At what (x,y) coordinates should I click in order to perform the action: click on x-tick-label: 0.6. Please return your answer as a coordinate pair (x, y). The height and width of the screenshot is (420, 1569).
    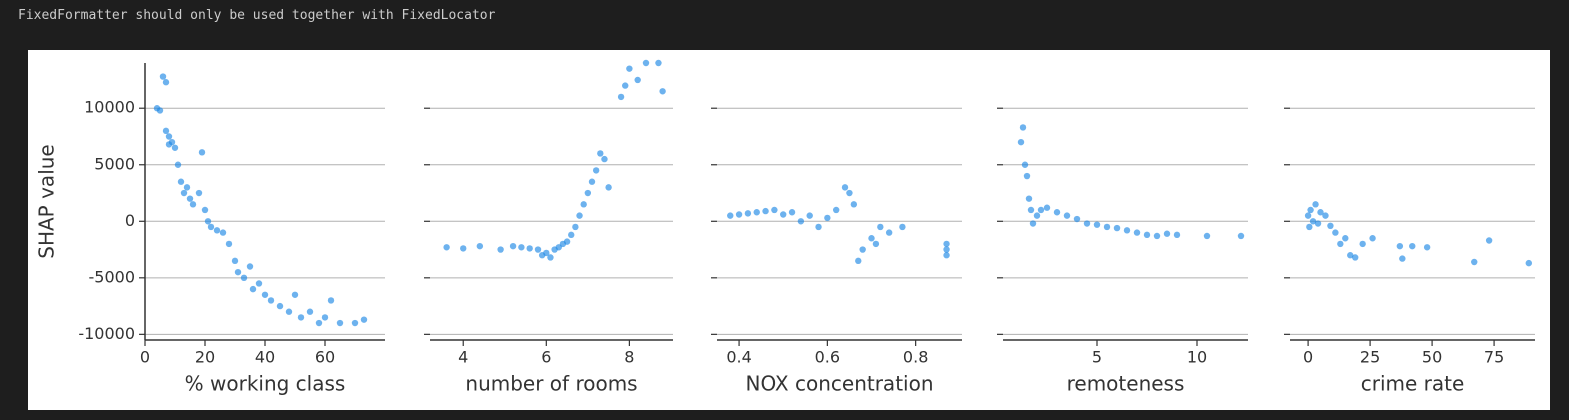
    Looking at the image, I should click on (827, 357).